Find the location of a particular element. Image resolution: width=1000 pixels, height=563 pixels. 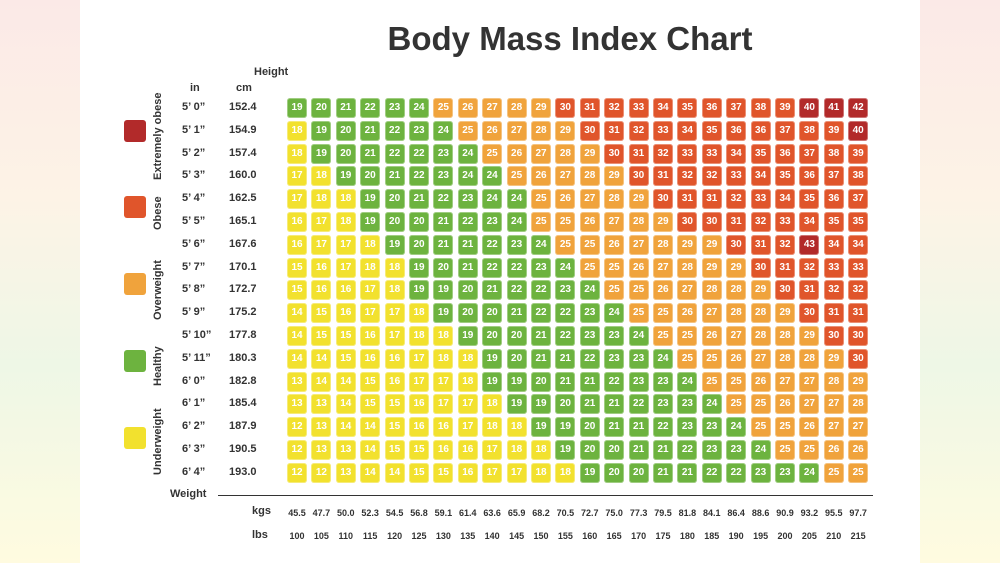

weight-lbs-tick: 160 is located at coordinates (590, 536).